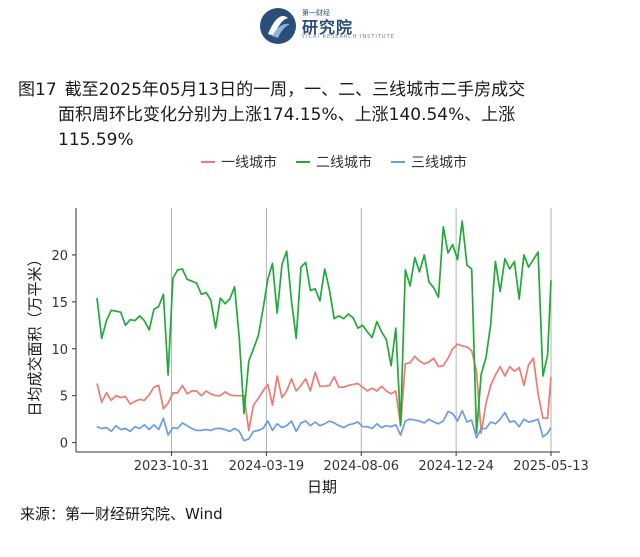 Image resolution: width=640 pixels, height=557 pixels. I want to click on legend-label: 三线城市, so click(439, 162).